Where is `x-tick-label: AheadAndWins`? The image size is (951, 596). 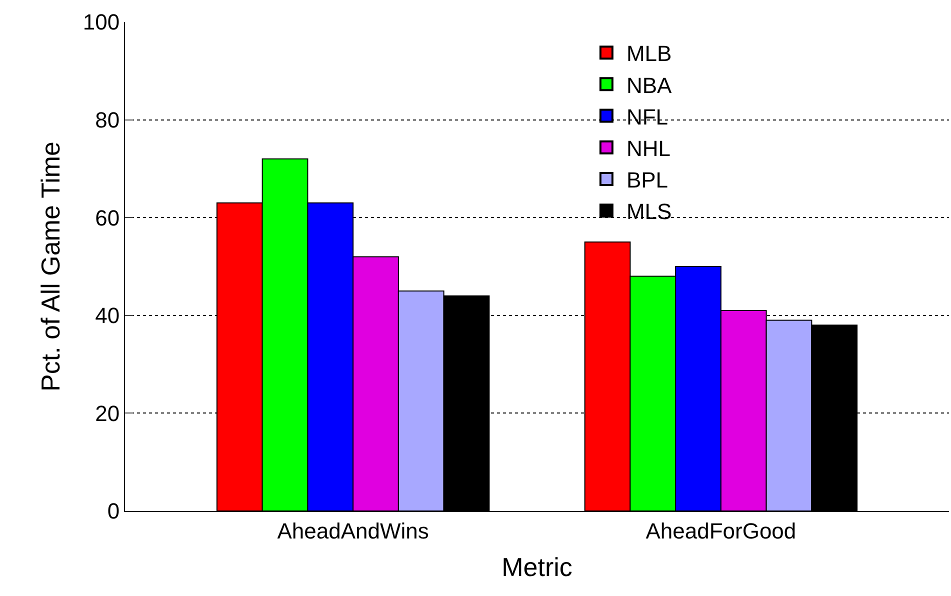 x-tick-label: AheadAndWins is located at coordinates (353, 531).